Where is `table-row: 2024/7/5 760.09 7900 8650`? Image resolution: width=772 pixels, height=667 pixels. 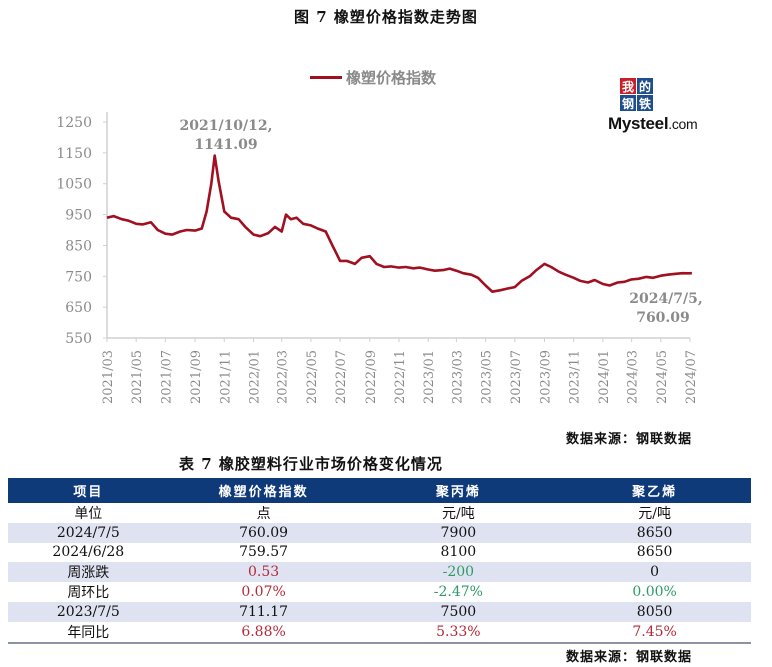
table-row: 2024/7/5 760.09 7900 8650 is located at coordinates (379, 533).